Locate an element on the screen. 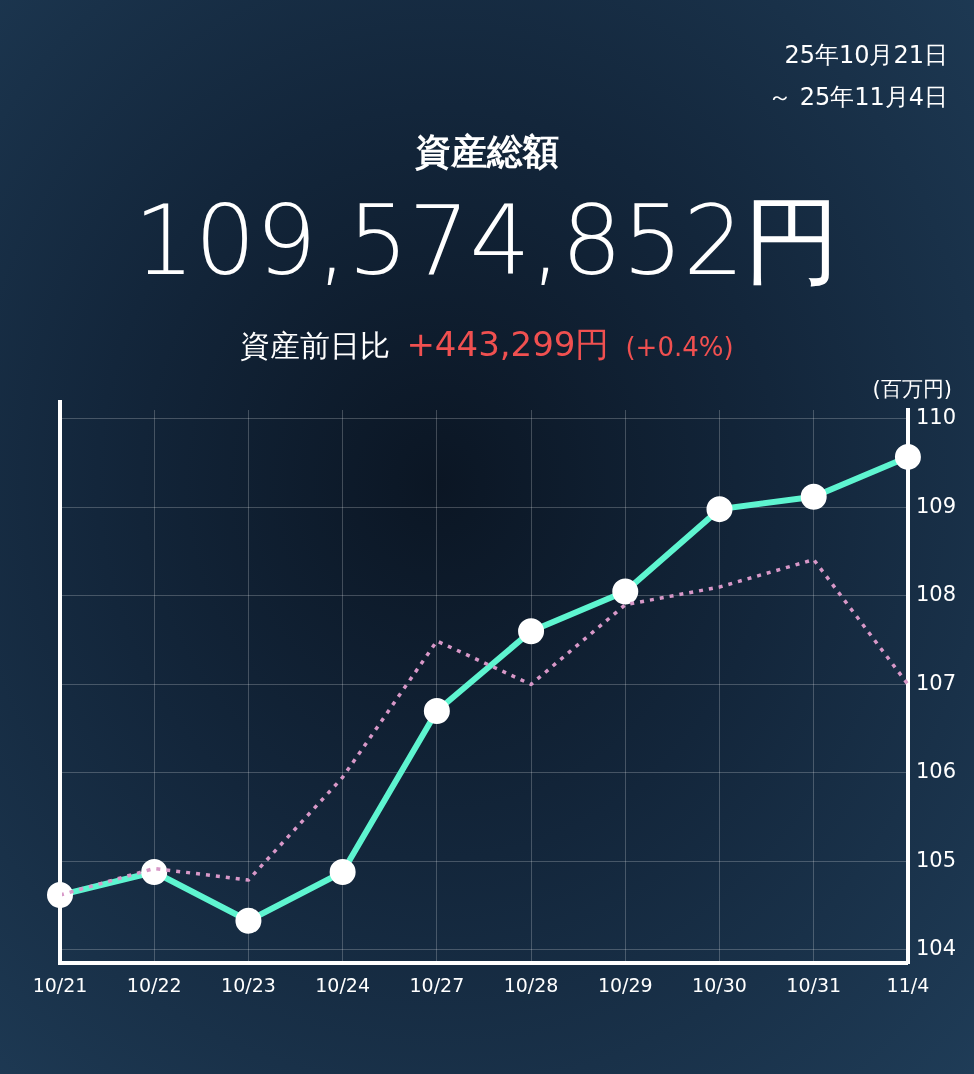  y-tick-label: 108 is located at coordinates (936, 594).